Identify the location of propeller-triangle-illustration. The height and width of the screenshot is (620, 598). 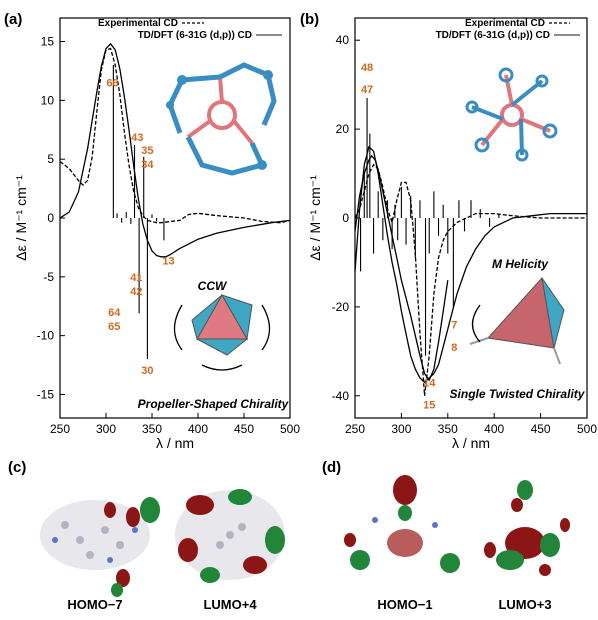
(222, 332).